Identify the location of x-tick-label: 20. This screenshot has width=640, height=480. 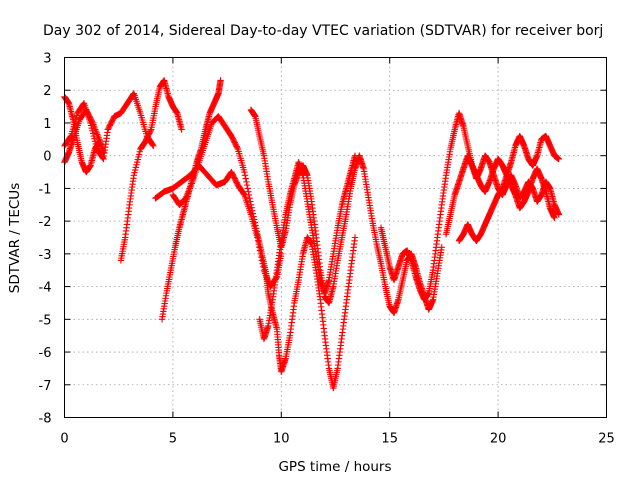
(498, 439).